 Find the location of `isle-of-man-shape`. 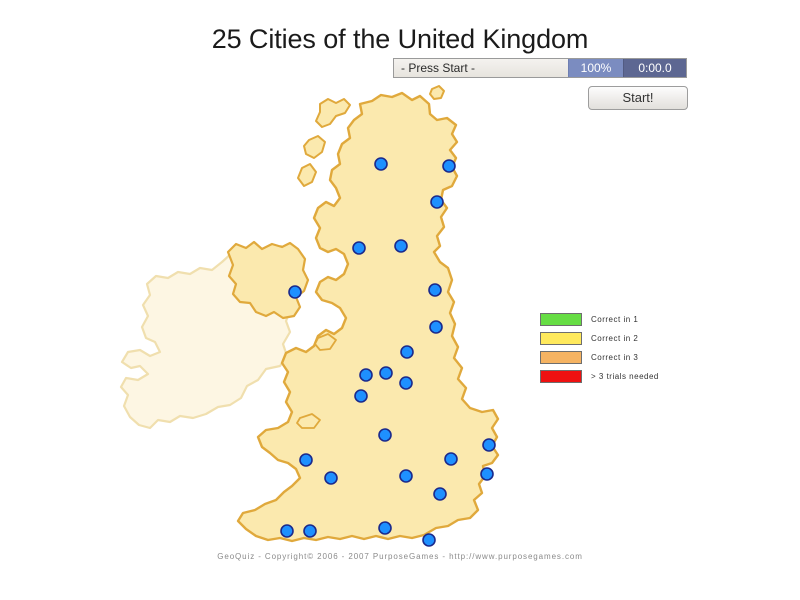

isle-of-man-shape is located at coordinates (325, 342).